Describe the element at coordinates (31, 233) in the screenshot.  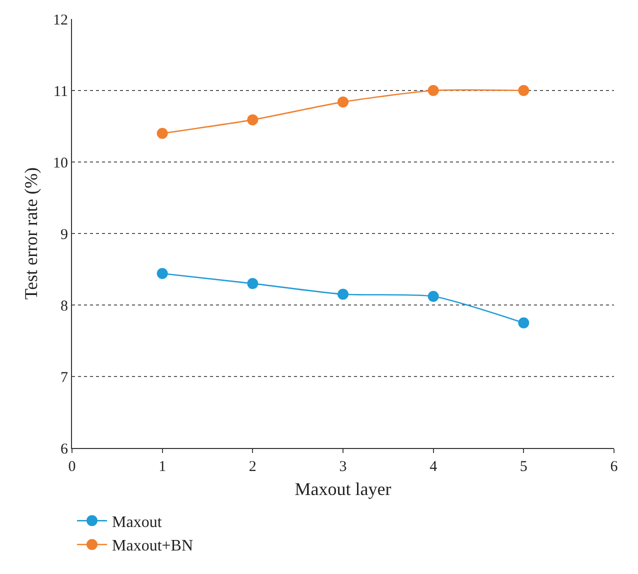
I see `y-axis-title: Test error rate (%)` at that location.